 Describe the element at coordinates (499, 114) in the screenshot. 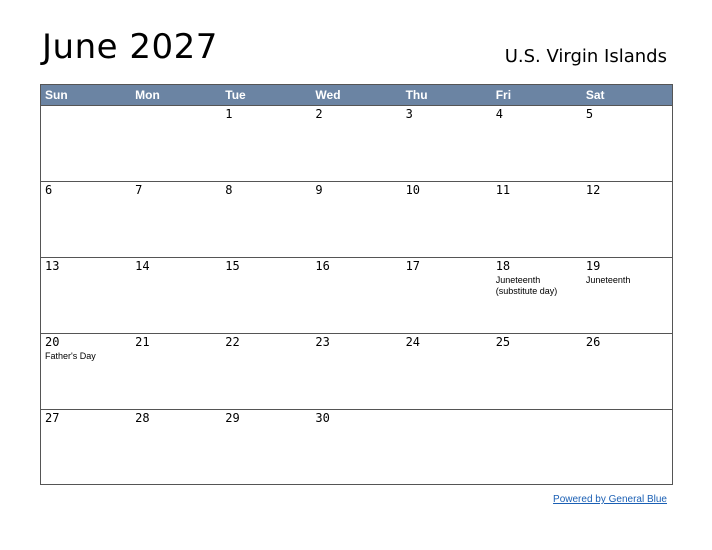

I see `day-number: 4` at that location.